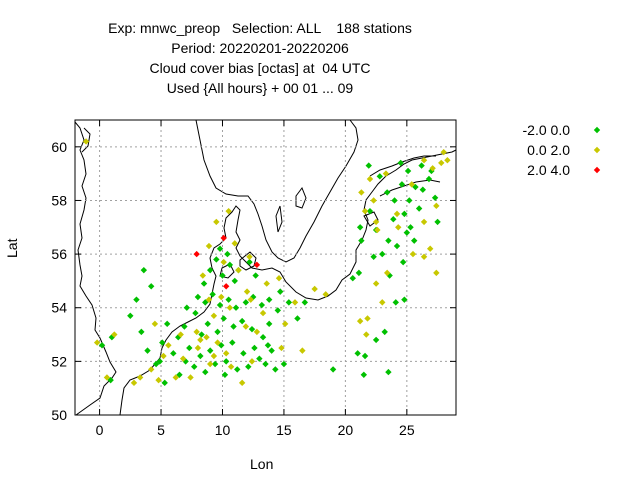  Describe the element at coordinates (260, 68) in the screenshot. I see `title-line-3: Cloud cover bias [octas] at 04 UTC` at that location.